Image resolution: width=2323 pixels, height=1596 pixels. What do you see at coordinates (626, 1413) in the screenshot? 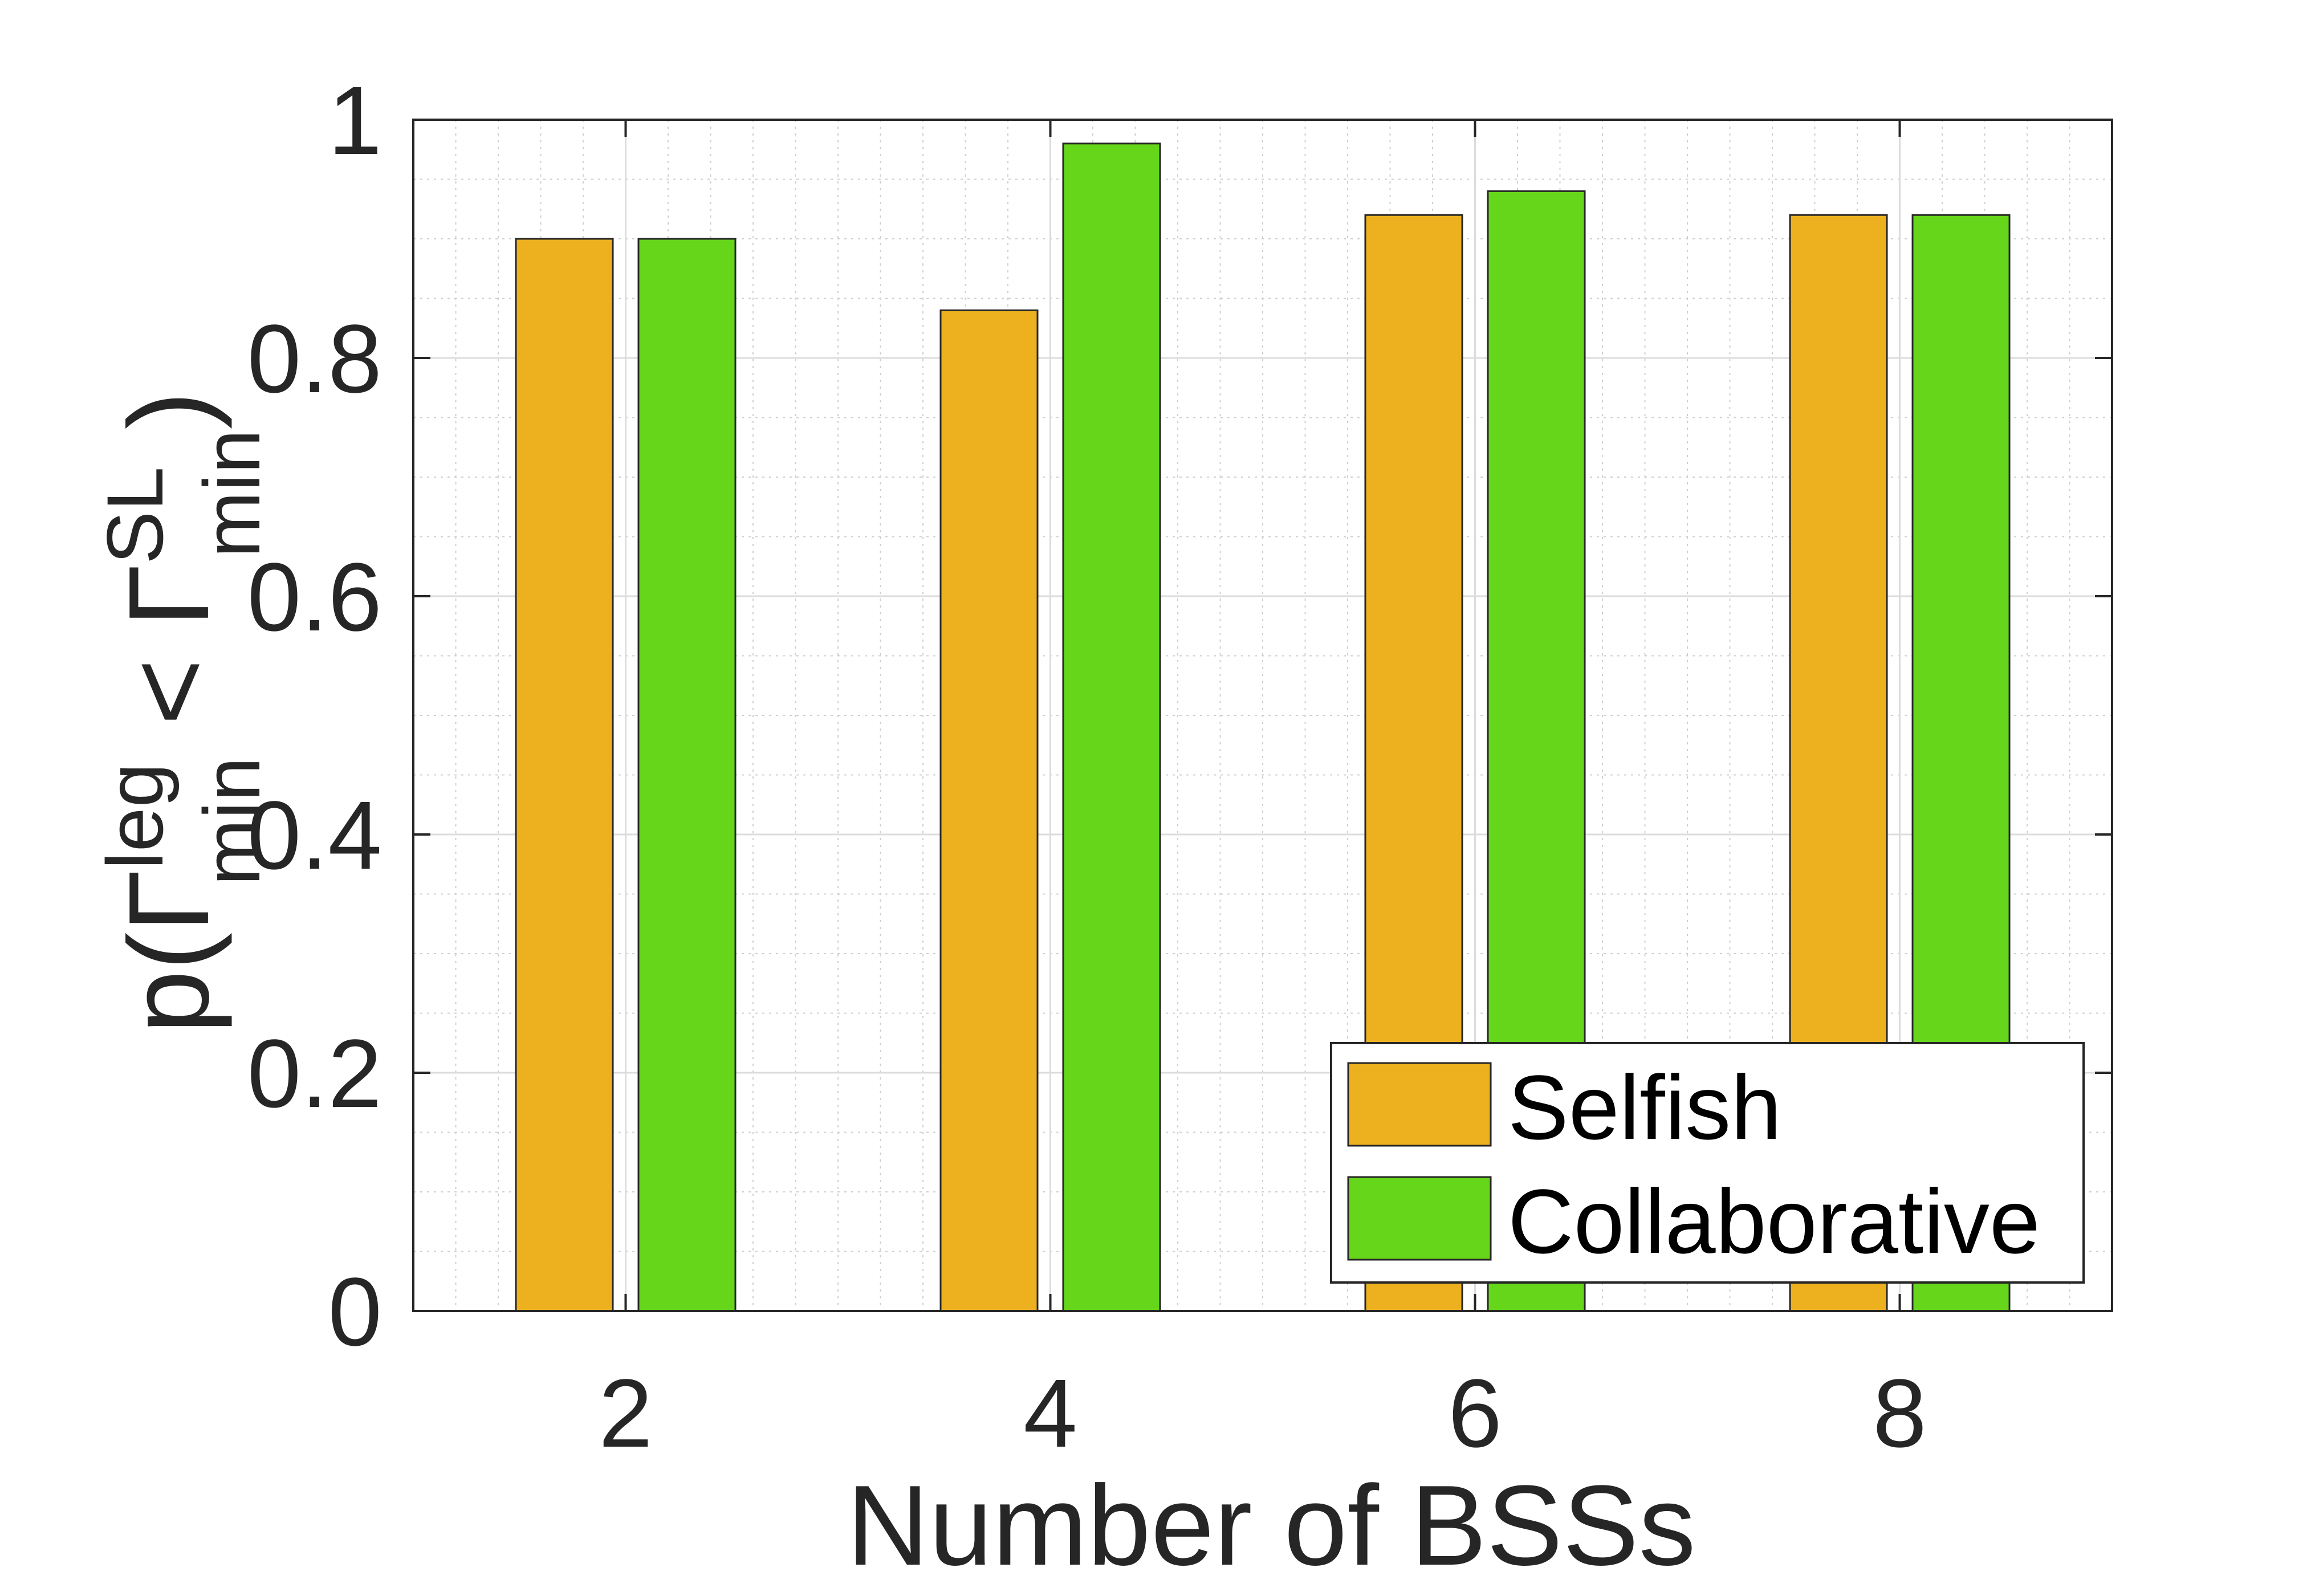
I see `x-tick-label: 2` at bounding box center [626, 1413].